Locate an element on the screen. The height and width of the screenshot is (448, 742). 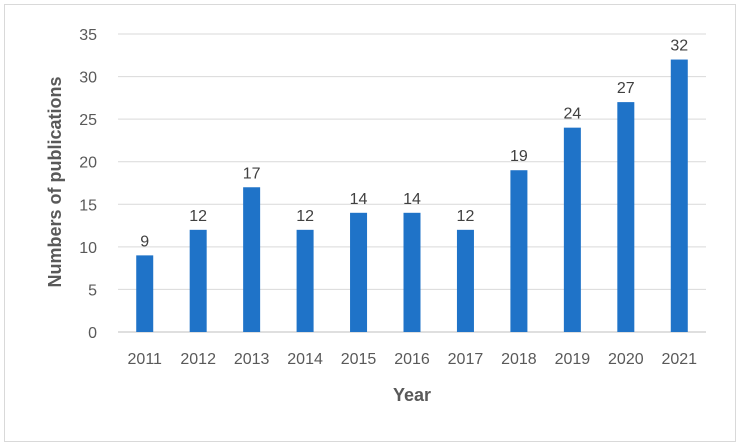
y-tick-label: 25 is located at coordinates (88, 120).